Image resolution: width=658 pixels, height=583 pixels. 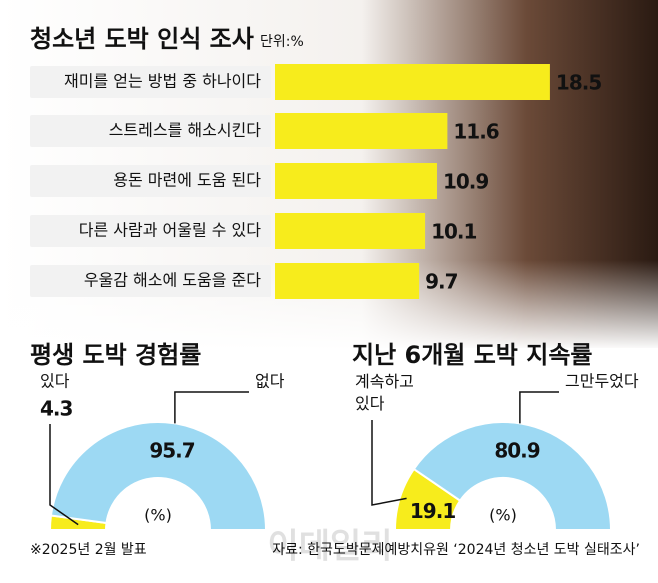 I want to click on value-label: 80.9, so click(x=516, y=451).